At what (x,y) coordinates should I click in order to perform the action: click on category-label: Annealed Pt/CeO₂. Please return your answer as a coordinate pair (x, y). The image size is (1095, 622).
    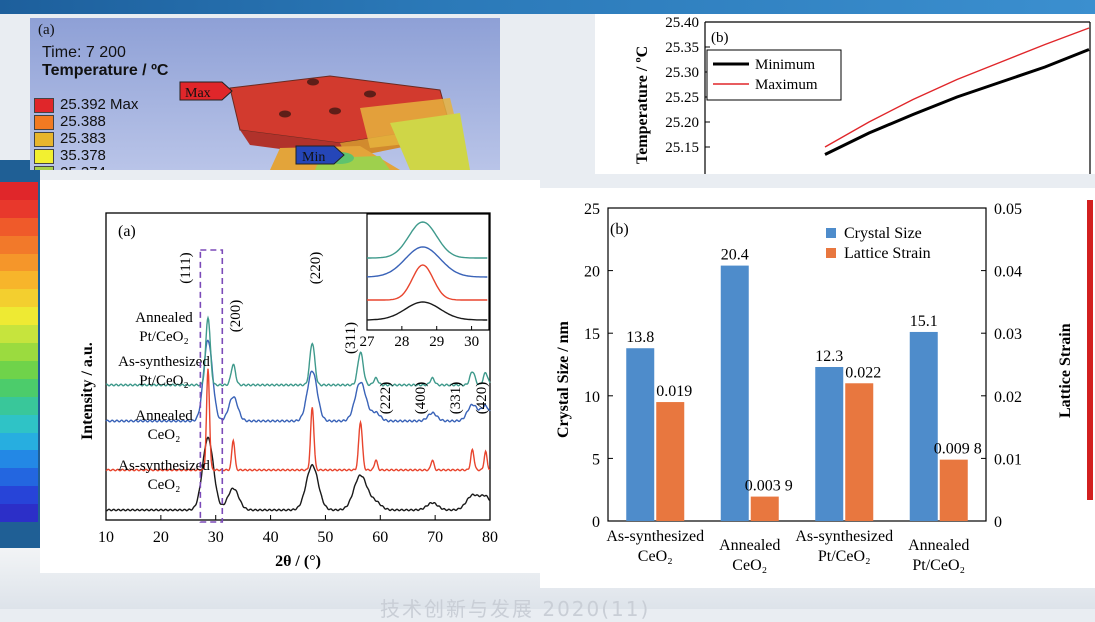
    Looking at the image, I should click on (938, 555).